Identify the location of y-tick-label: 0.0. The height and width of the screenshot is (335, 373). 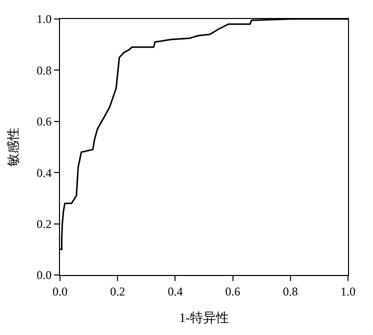
(44, 275).